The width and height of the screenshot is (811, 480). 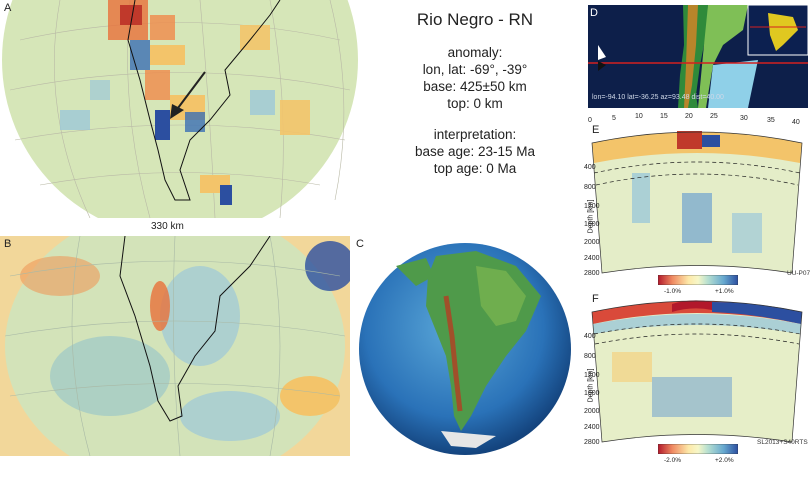 What do you see at coordinates (592, 224) in the screenshot?
I see `depth-tick-e-4: 1600` at bounding box center [592, 224].